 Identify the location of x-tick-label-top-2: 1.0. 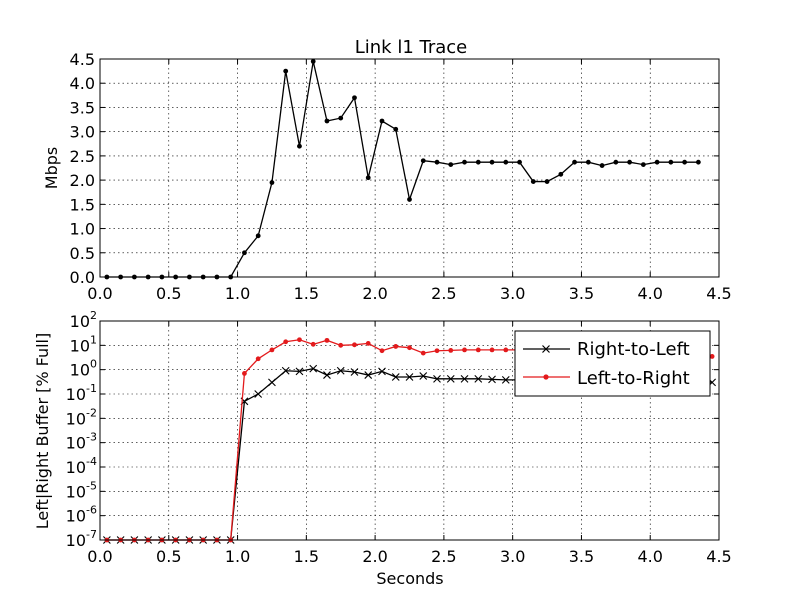
(237, 293).